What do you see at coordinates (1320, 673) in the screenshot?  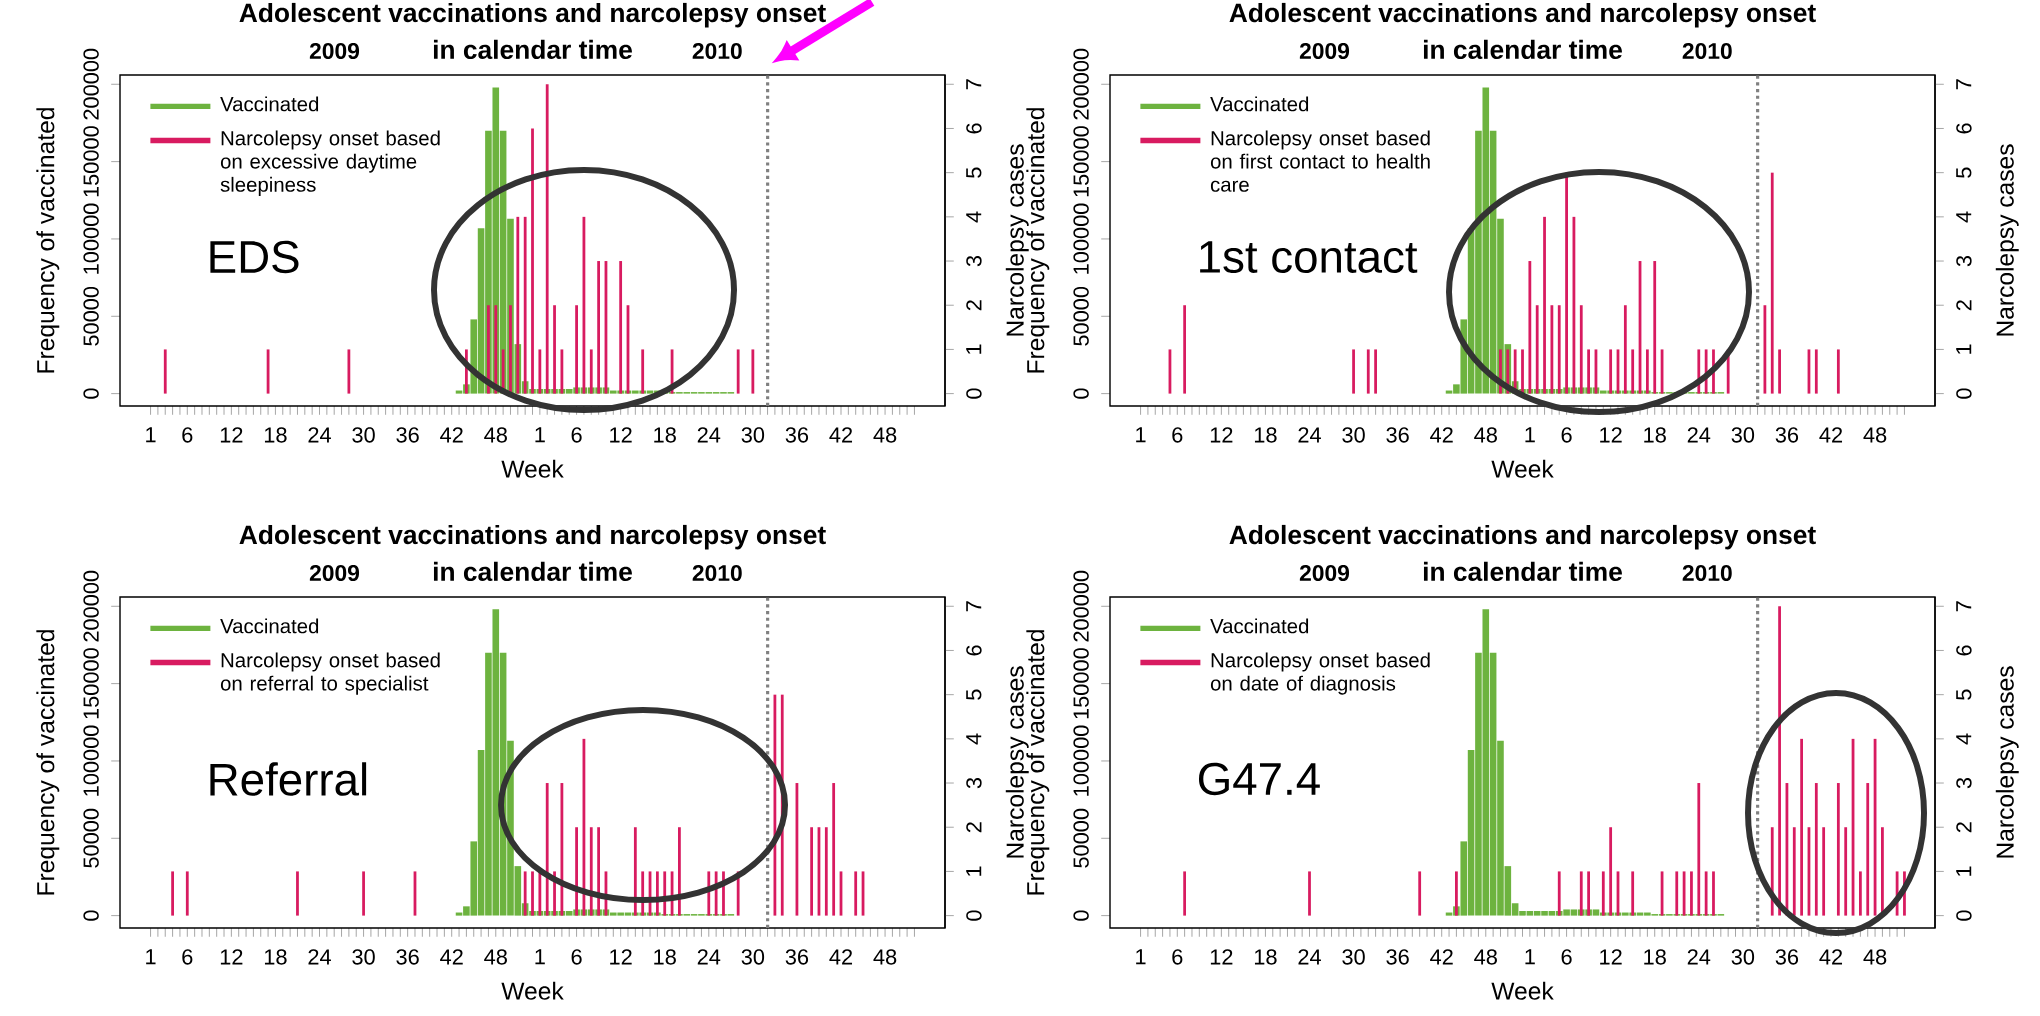 I see `legend-label: Narcolepsy onset based on date of diagnosis` at bounding box center [1320, 673].